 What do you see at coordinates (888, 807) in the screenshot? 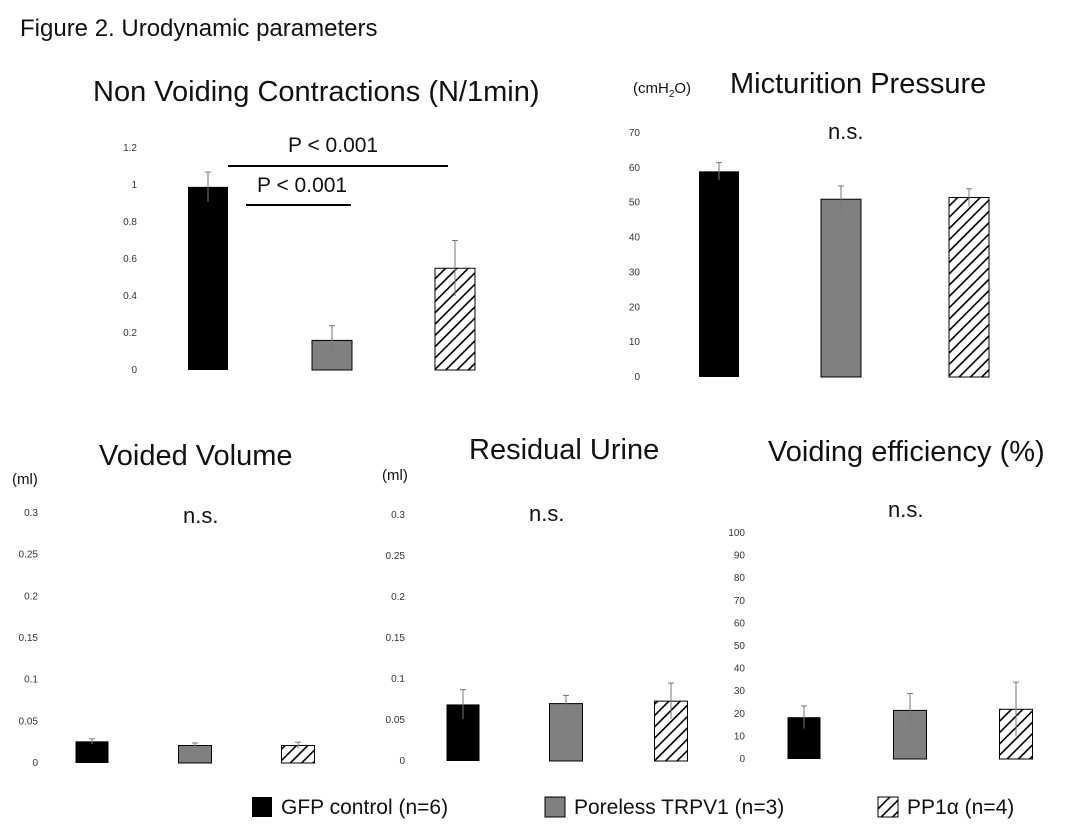
I see `legend-swatch-pp1a` at bounding box center [888, 807].